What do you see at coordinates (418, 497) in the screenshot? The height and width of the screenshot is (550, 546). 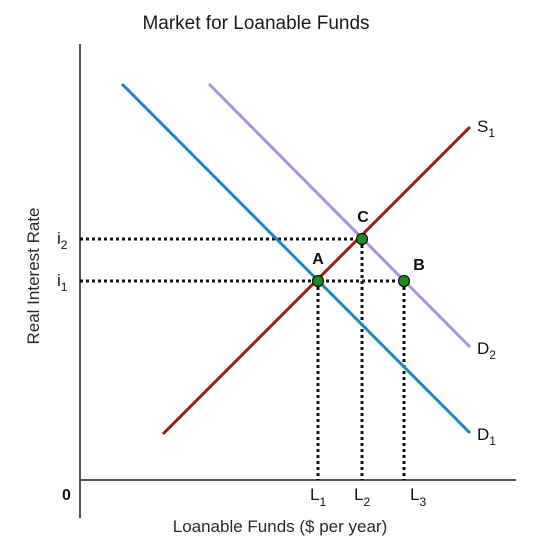 I see `x-tick-l3: L3` at bounding box center [418, 497].